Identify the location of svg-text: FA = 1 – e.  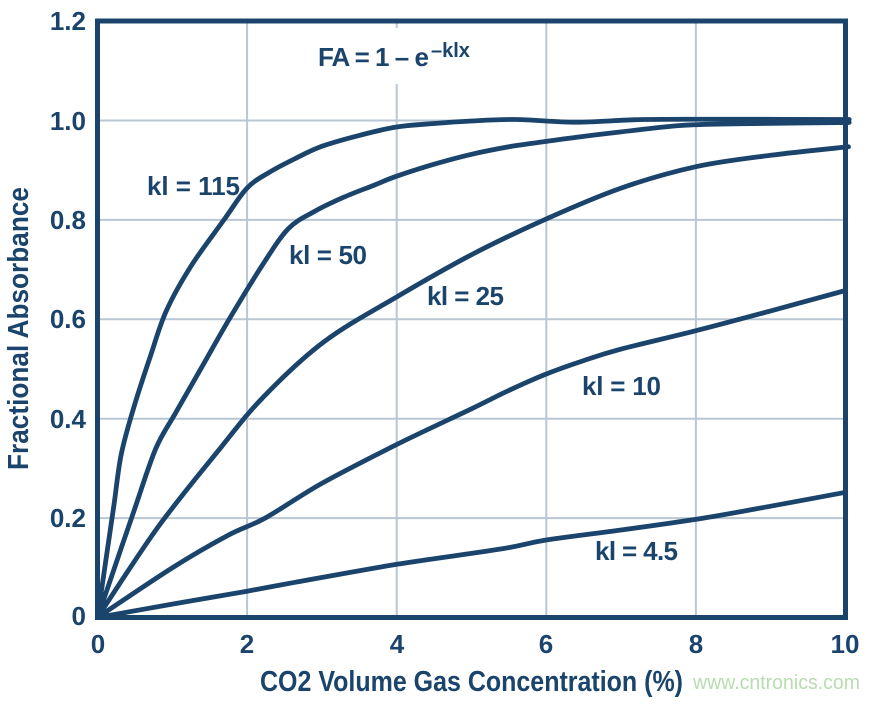
(373, 57).